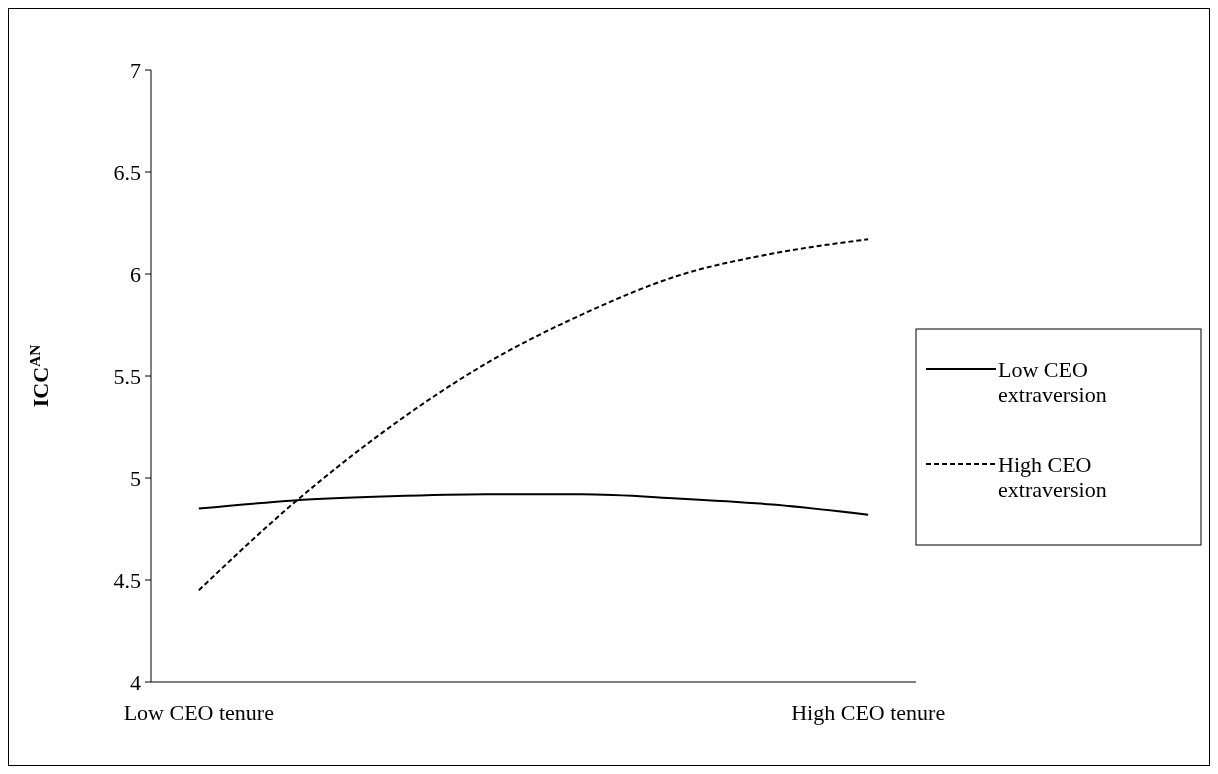 The image size is (1218, 774). What do you see at coordinates (127, 172) in the screenshot?
I see `y-tick-label: 6.5` at bounding box center [127, 172].